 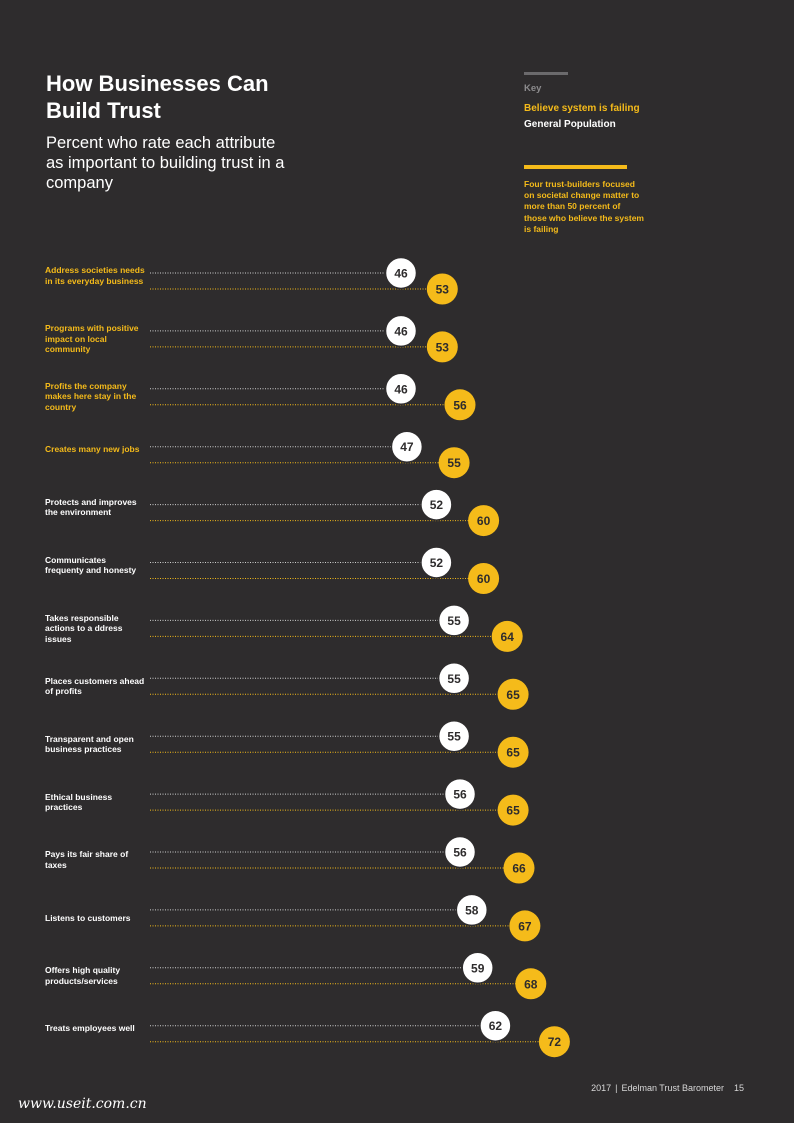 What do you see at coordinates (157, 97) in the screenshot?
I see `chart-title: How Businesses Can Build Trust` at bounding box center [157, 97].